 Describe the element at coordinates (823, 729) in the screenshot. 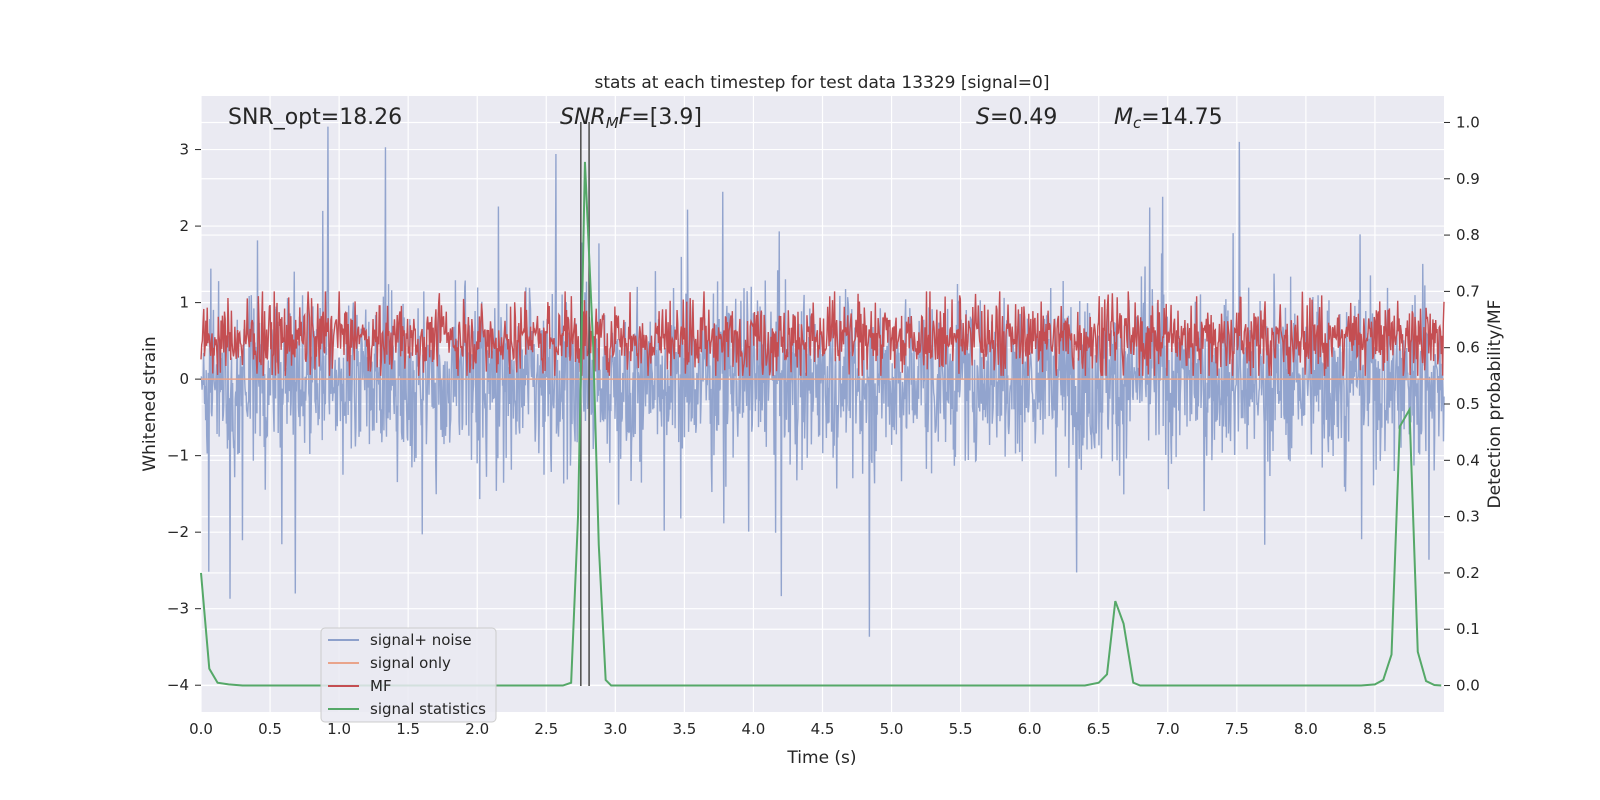

I see `x-tick-label: 4.5` at that location.